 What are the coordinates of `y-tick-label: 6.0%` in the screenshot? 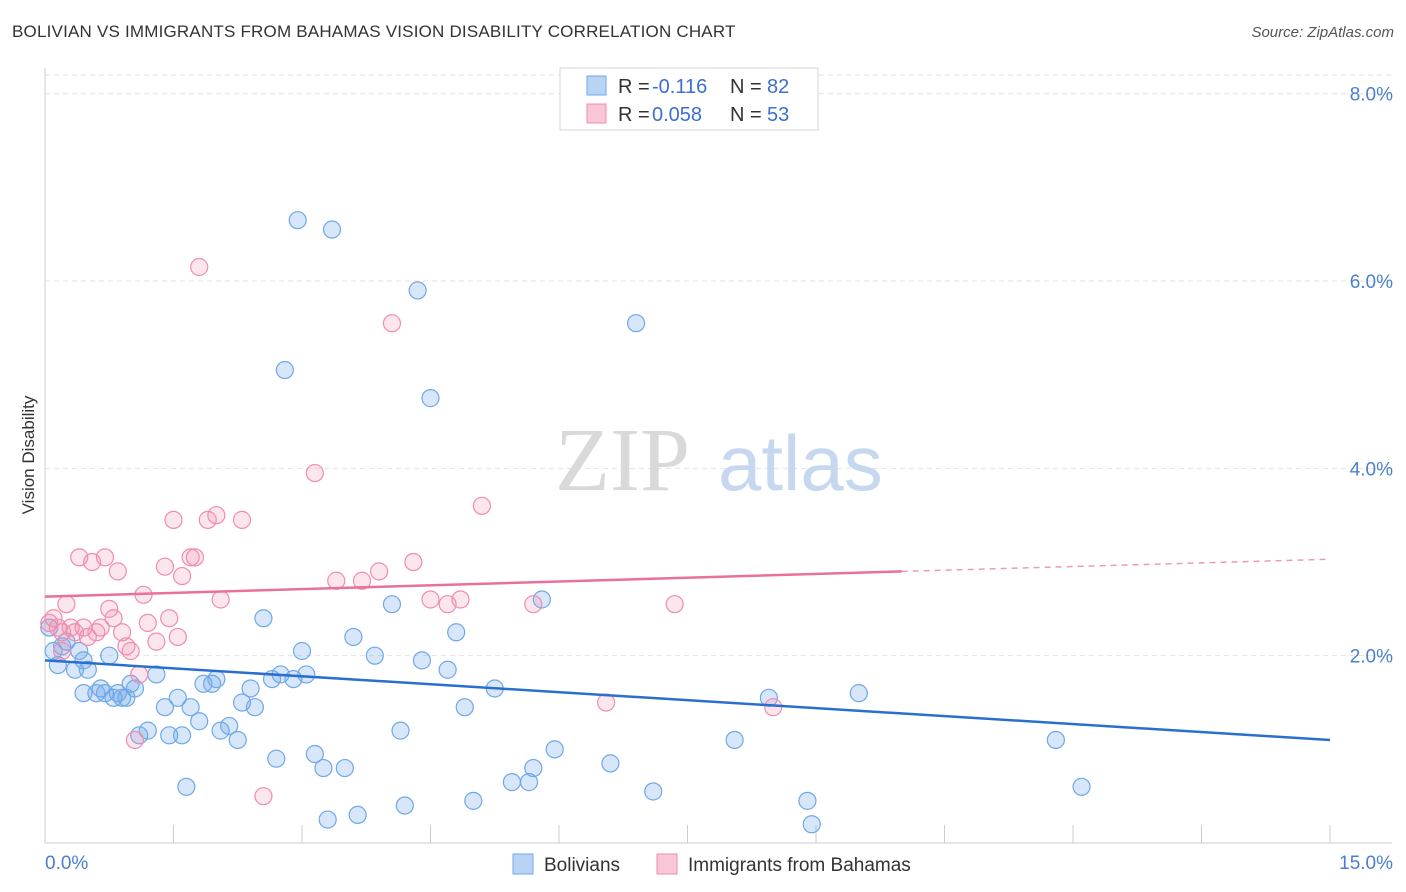 It's located at (1371, 282).